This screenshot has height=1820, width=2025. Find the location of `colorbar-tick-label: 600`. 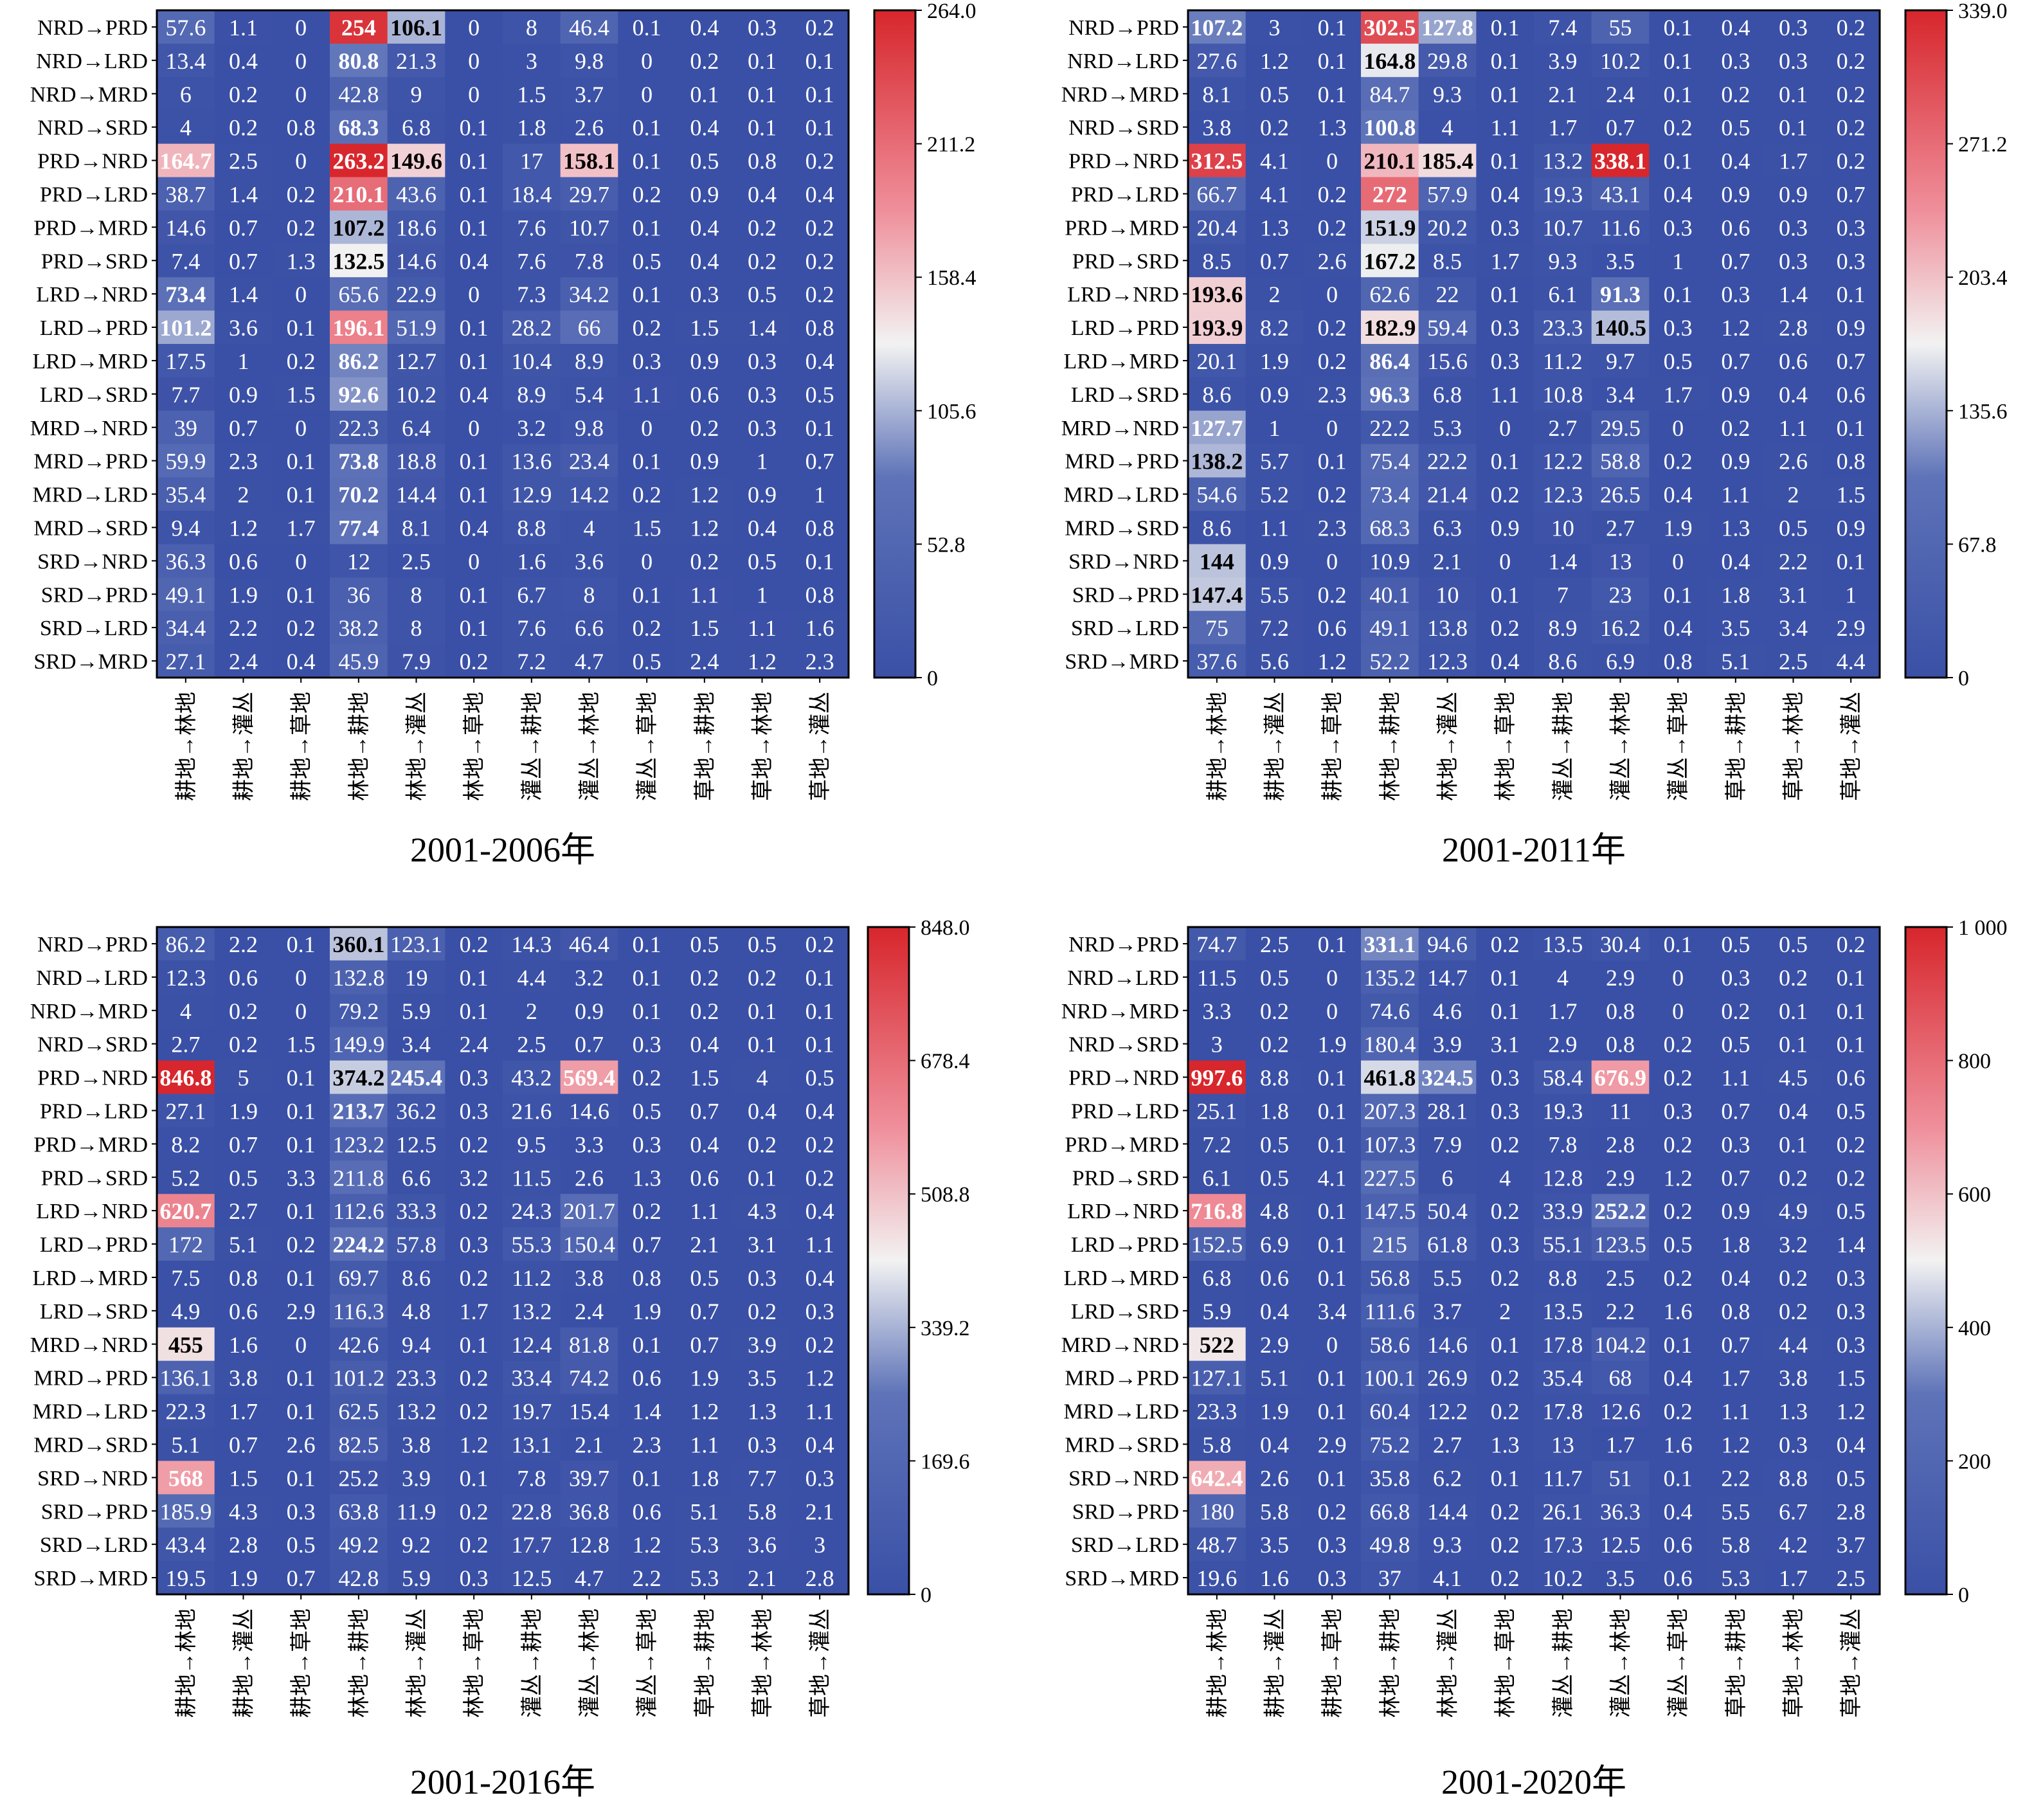

colorbar-tick-label: 600 is located at coordinates (1974, 1195).